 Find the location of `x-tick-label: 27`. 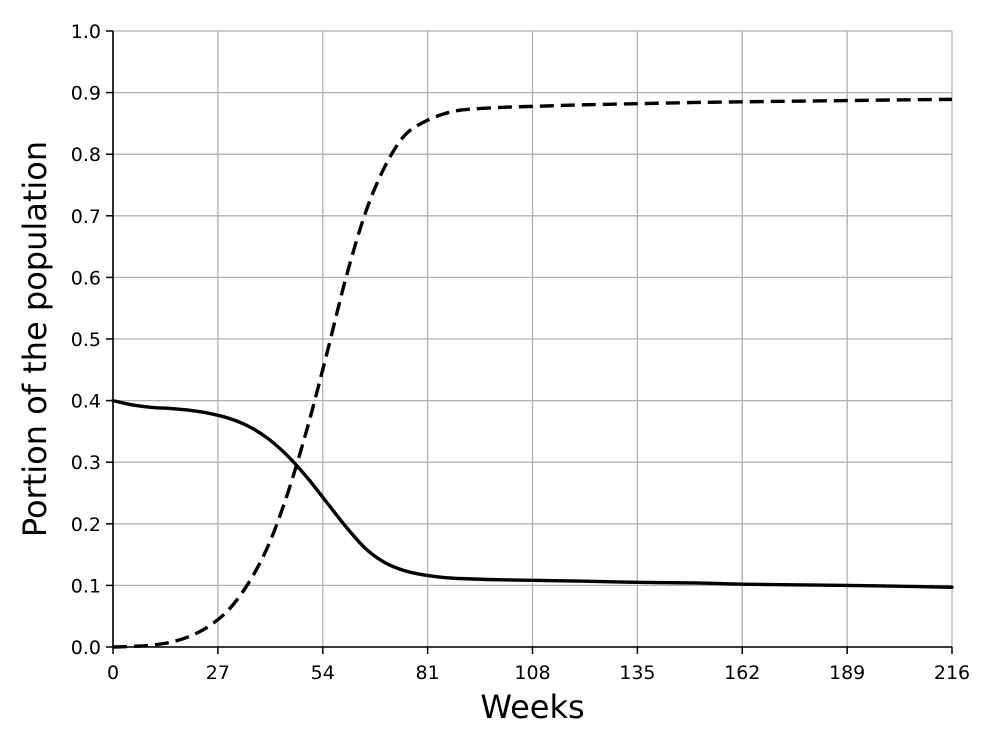

x-tick-label: 27 is located at coordinates (218, 673).